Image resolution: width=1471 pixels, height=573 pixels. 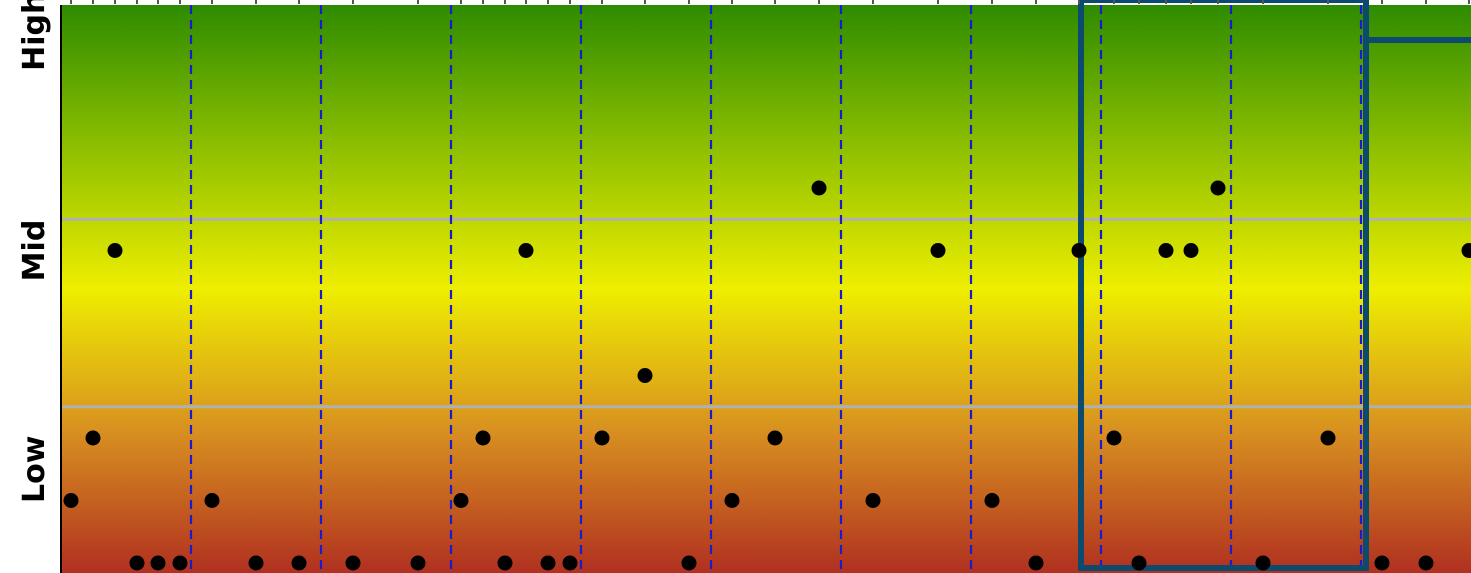 What do you see at coordinates (770, 2) in the screenshot?
I see `top-ticks` at bounding box center [770, 2].